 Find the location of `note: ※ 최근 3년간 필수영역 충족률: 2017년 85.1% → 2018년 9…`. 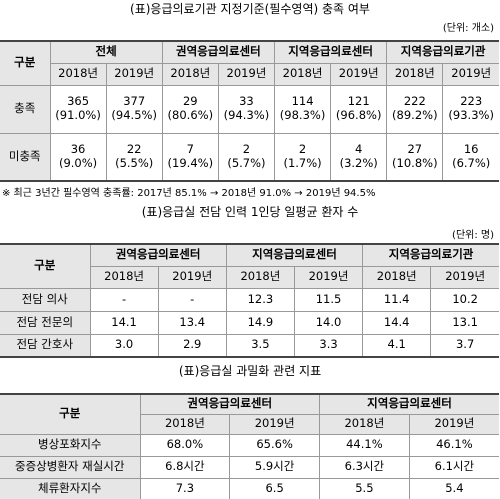

note: ※ 최근 3년간 필수영역 충족률: 2017년 85.1% → 2018년 9… is located at coordinates (189, 193).